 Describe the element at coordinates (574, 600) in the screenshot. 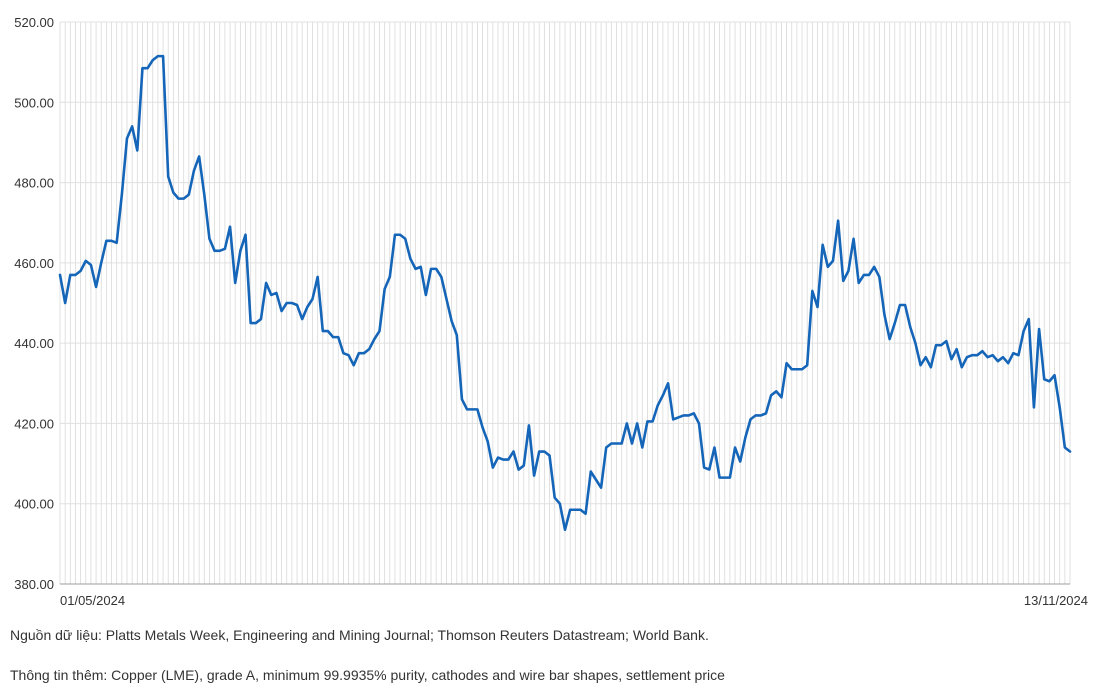

I see `x-axis: 01/05/2024 13/11/2024` at that location.